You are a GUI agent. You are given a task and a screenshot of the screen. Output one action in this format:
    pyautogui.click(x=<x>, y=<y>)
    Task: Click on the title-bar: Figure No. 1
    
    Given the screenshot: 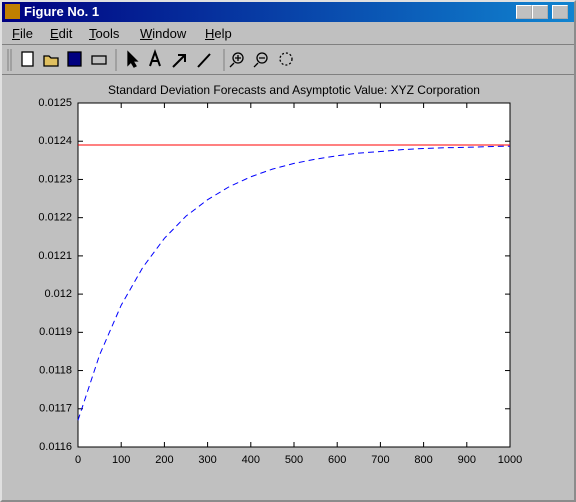 What is the action you would take?
    pyautogui.click(x=288, y=12)
    